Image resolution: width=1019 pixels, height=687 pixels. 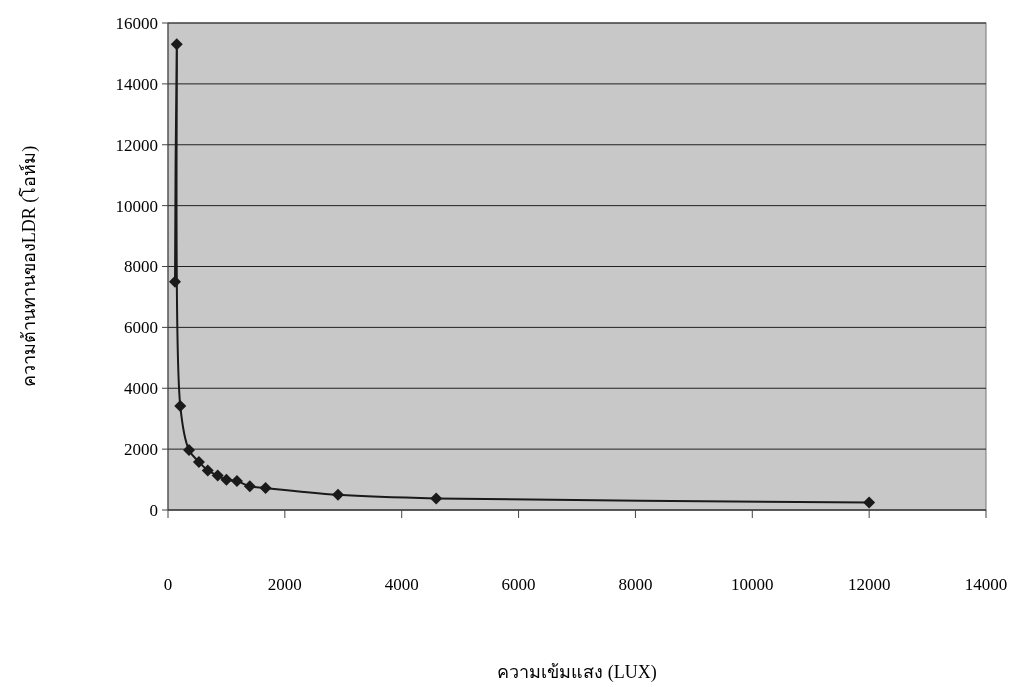 I want to click on x-tick-label: 8000, so click(x=635, y=584).